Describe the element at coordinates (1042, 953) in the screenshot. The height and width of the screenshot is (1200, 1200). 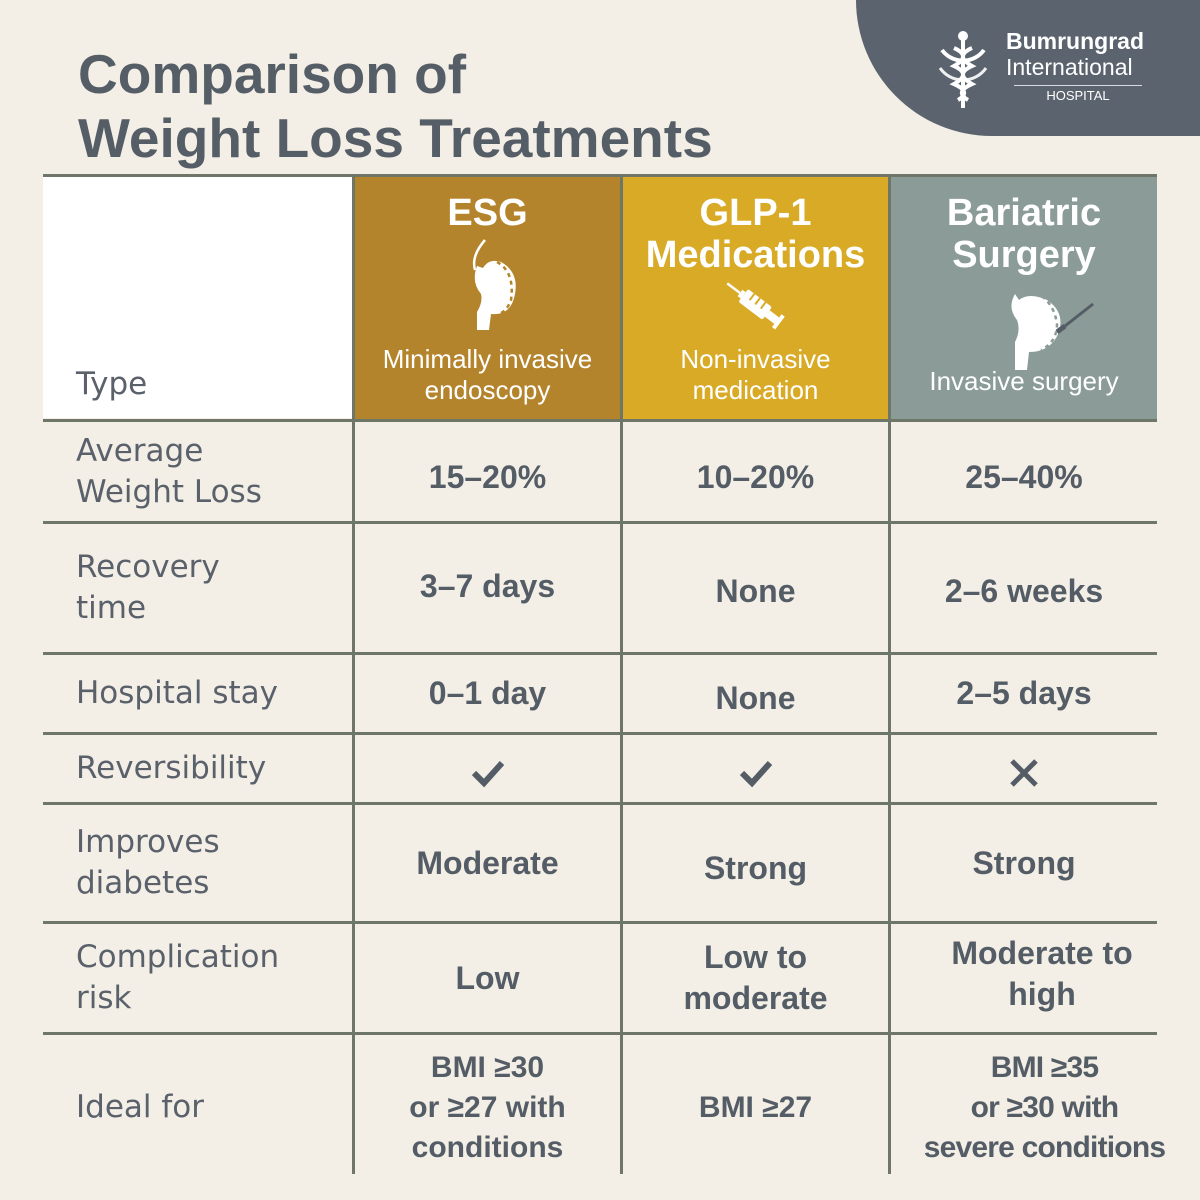
I see `cell-line: Moderate to` at that location.